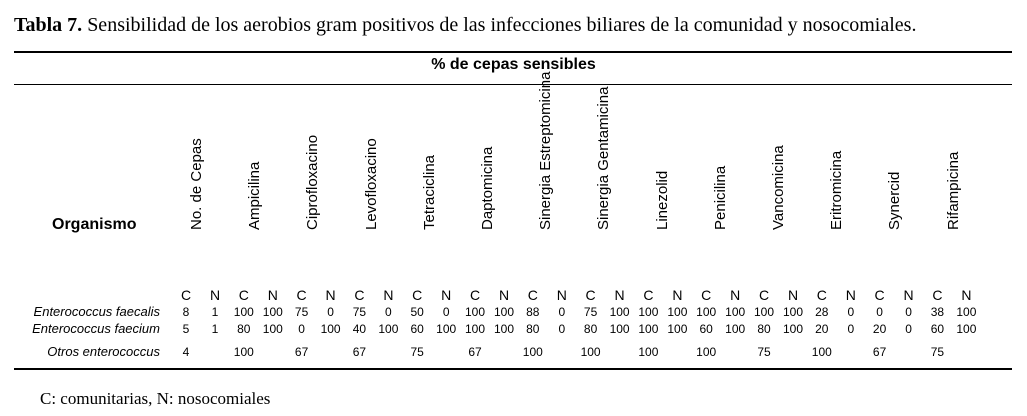 Image resolution: width=1027 pixels, height=416 pixels. I want to click on column-header-label: Sinergia Gentamicina, so click(604, 158).